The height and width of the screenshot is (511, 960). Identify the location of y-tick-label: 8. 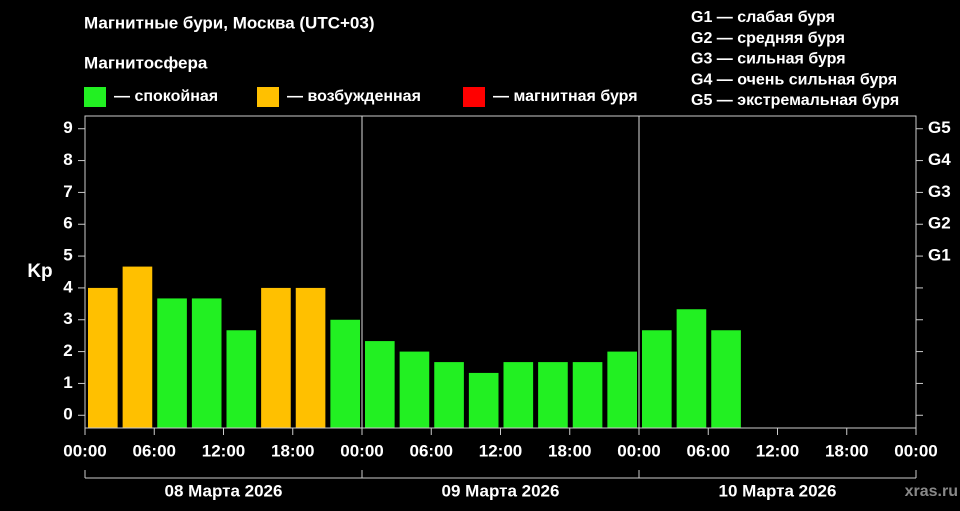
(67, 159).